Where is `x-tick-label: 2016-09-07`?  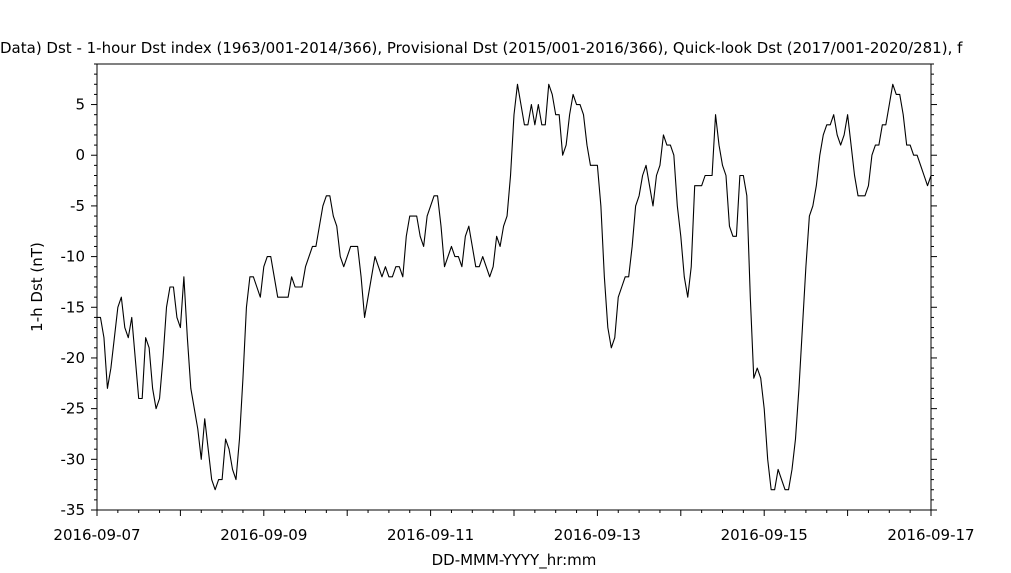 x-tick-label: 2016-09-07 is located at coordinates (96, 535).